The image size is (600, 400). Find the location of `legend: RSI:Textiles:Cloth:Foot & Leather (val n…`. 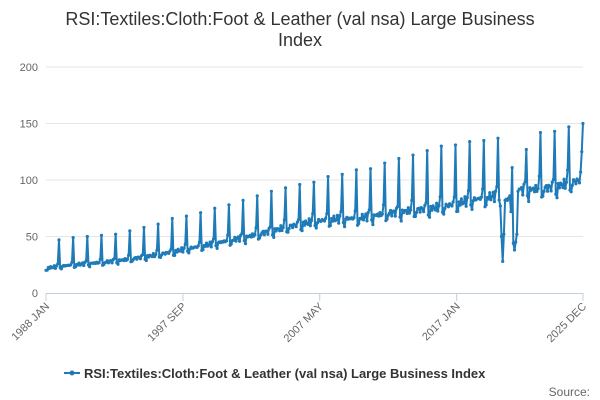

legend: RSI:Textiles:Cloth:Foot & Leather (val n… is located at coordinates (275, 373).